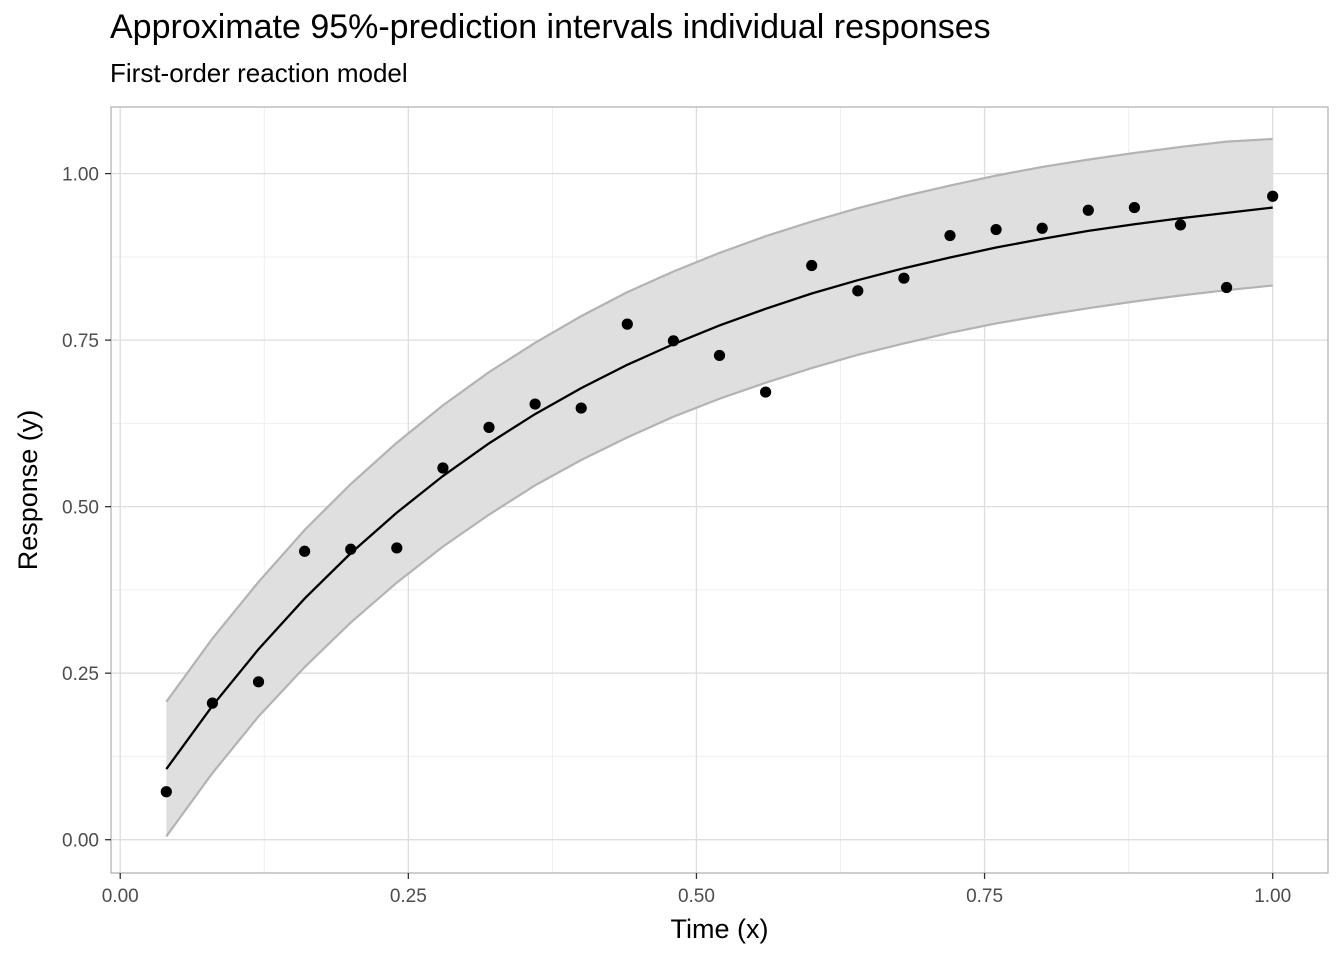 This screenshot has height=960, width=1344. Describe the element at coordinates (80, 674) in the screenshot. I see `y-tick-label: 0.25` at that location.